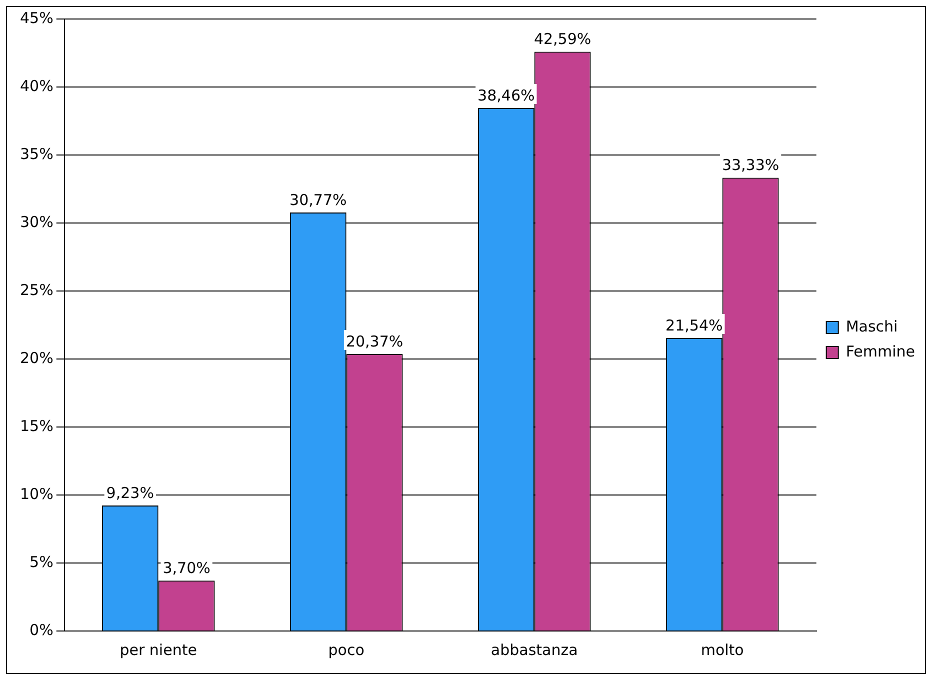 The height and width of the screenshot is (681, 931). What do you see at coordinates (506, 95) in the screenshot?
I see `data-label: 38,46%` at bounding box center [506, 95].